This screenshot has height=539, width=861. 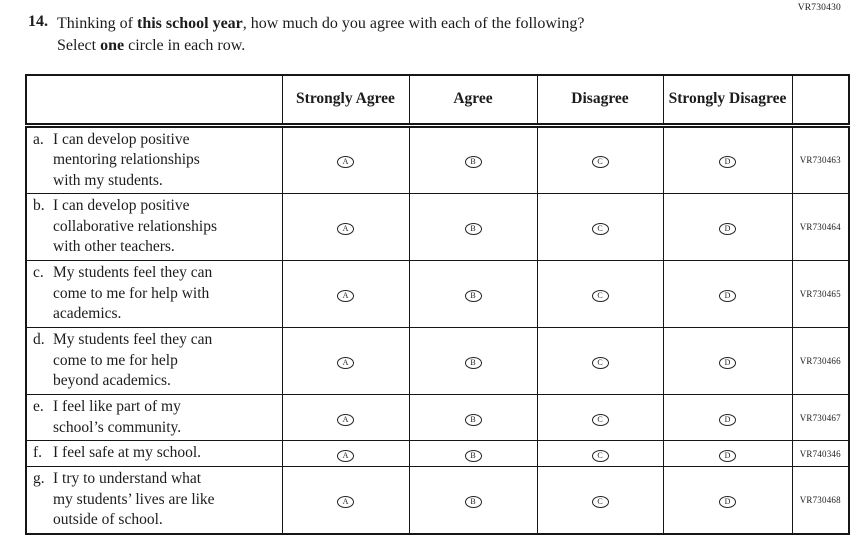 What do you see at coordinates (727, 101) in the screenshot?
I see `column-header-strongly-disagree: Strongly Disagree` at bounding box center [727, 101].